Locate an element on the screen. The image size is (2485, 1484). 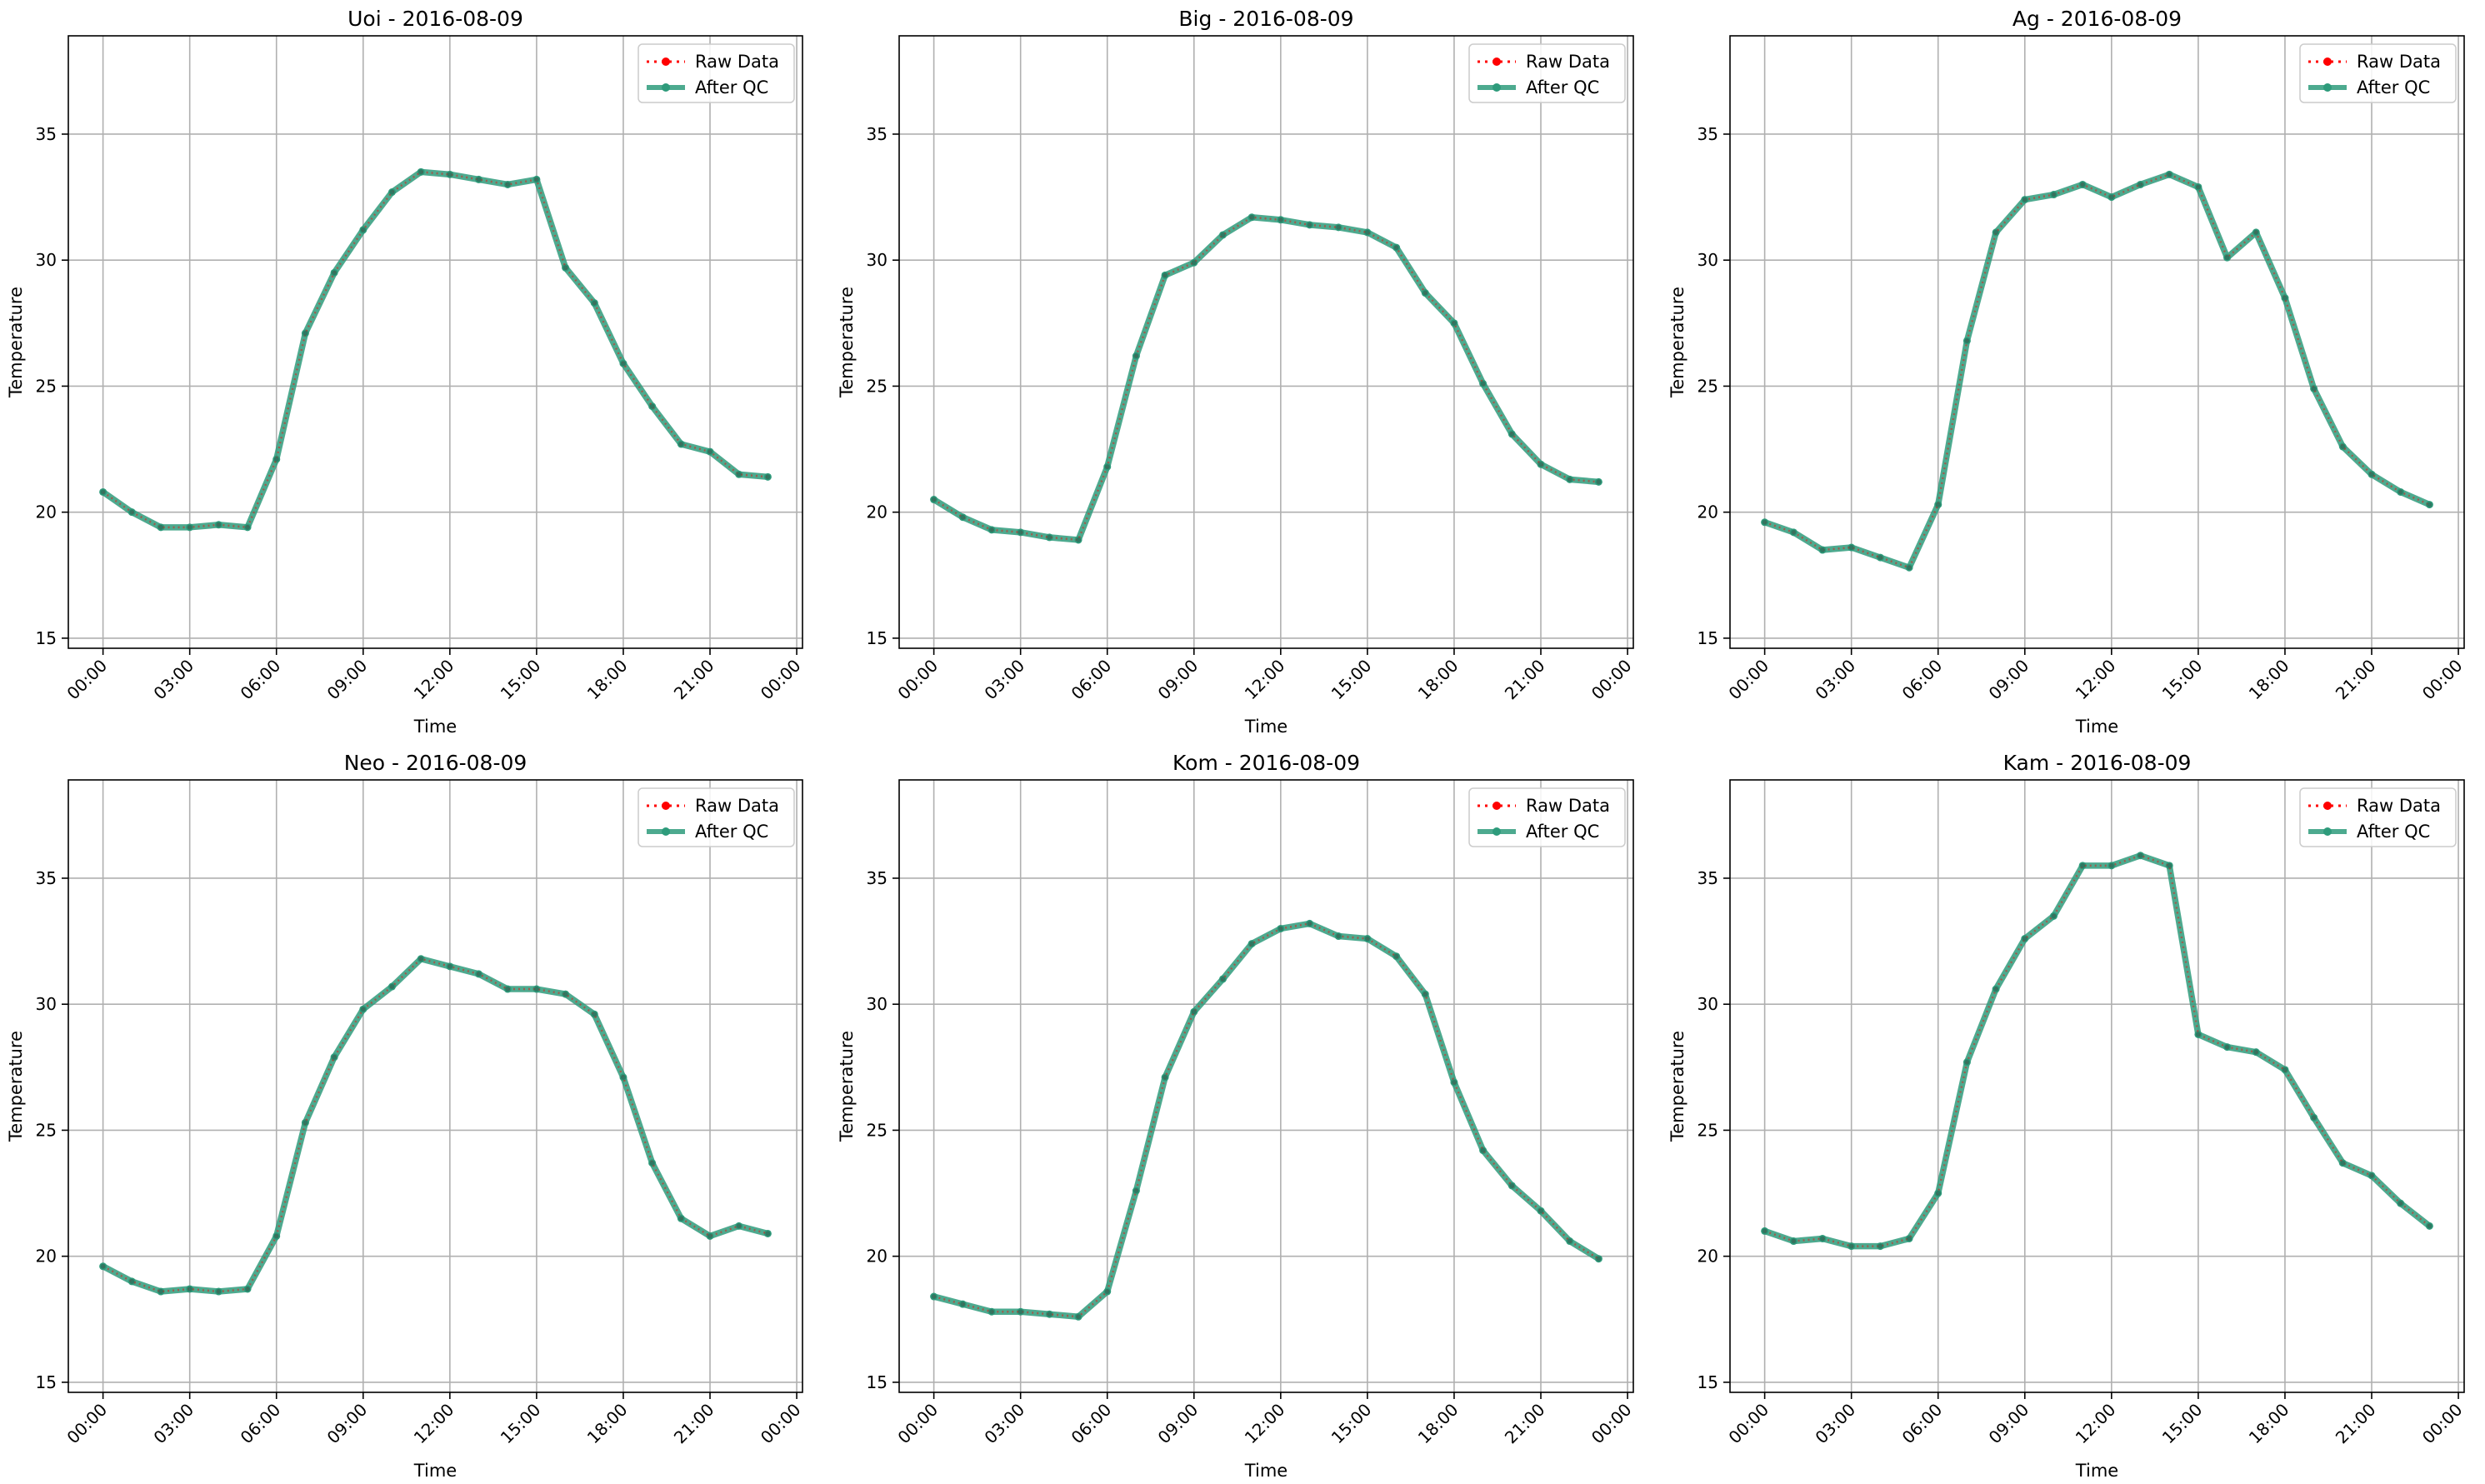
chart-title: Neo - 2016-08-09 is located at coordinates (436, 763).